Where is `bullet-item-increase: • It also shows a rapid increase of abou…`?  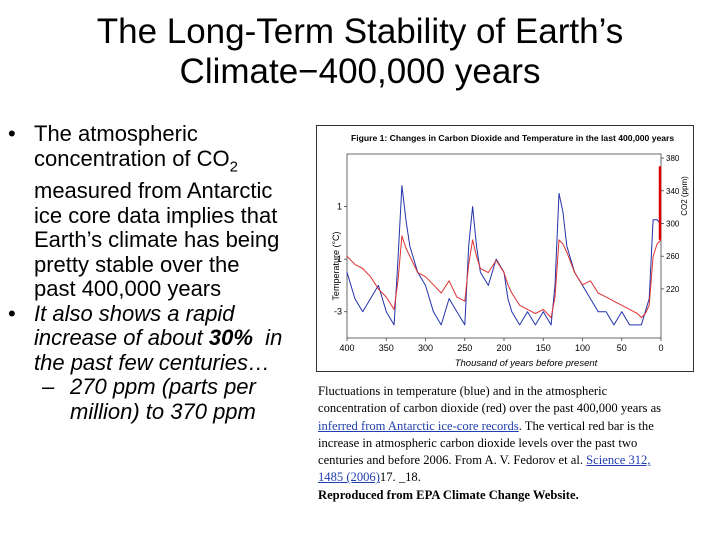 bullet-item-increase: • It also shows a rapid increase of abou… is located at coordinates (160, 338).